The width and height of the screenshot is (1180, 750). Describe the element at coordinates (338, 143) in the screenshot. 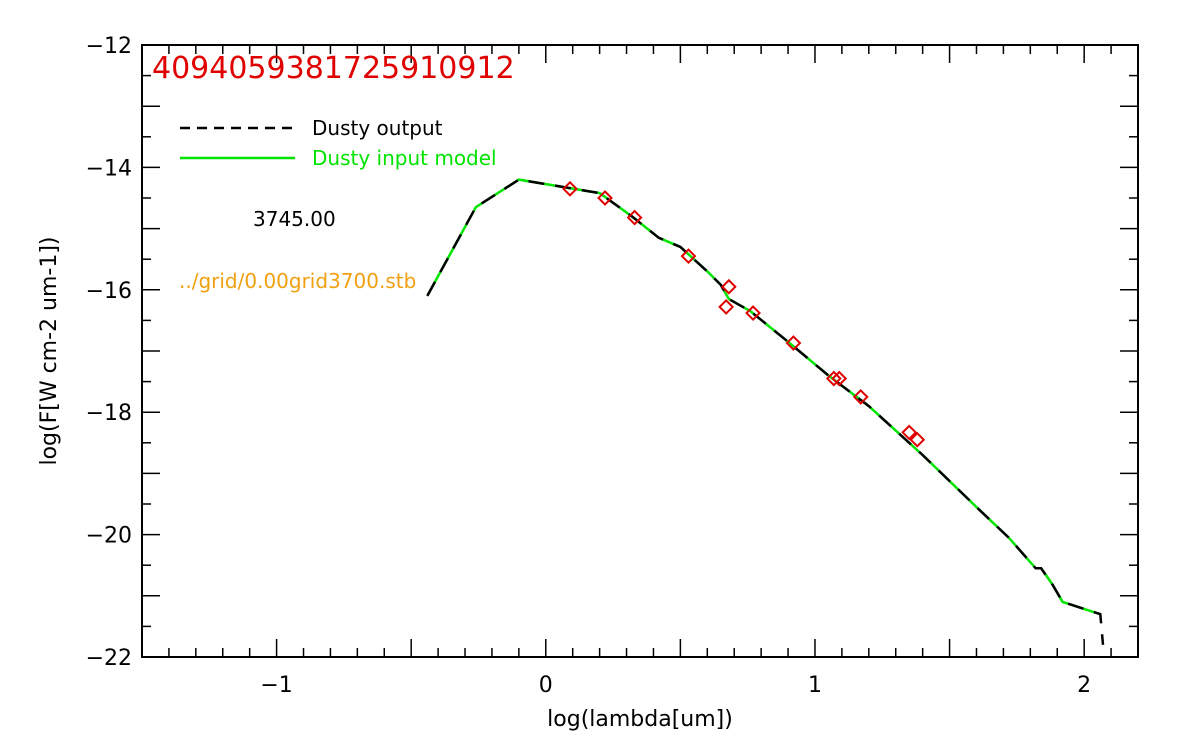

I see `legend: Dusty output Dusty input model` at that location.